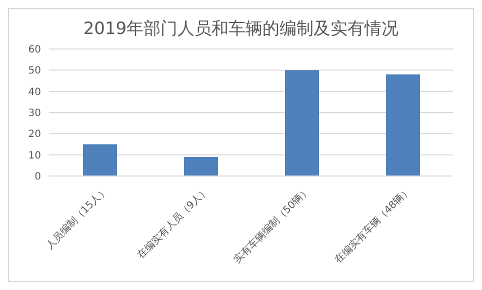 This screenshot has height=290, width=482. What do you see at coordinates (34, 71) in the screenshot?
I see `y-tick-label: 50` at bounding box center [34, 71].